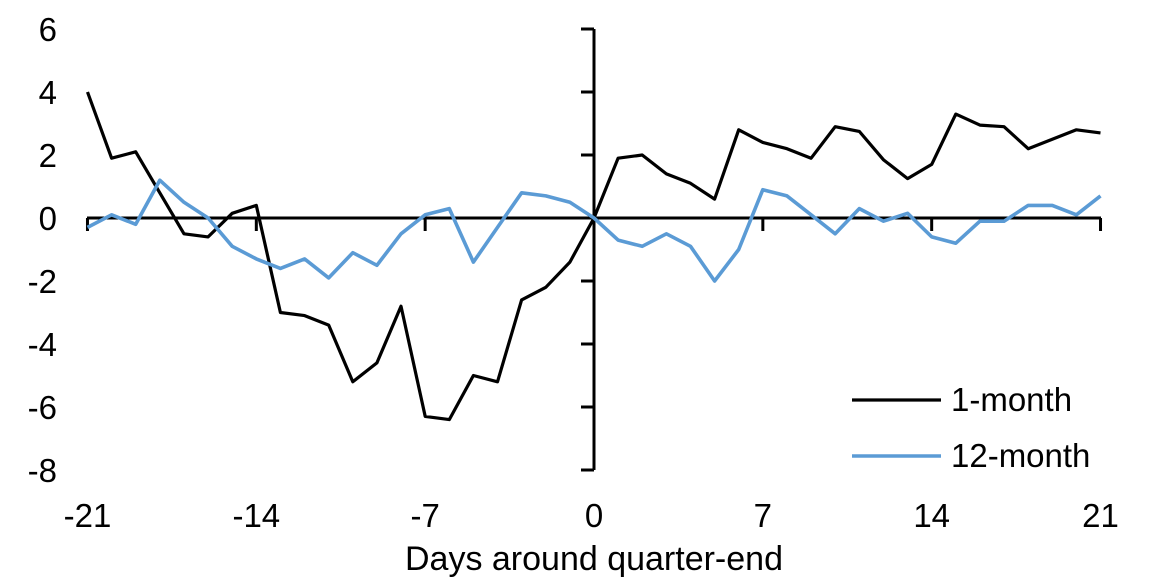  Describe the element at coordinates (42, 470) in the screenshot. I see `y-tick-label--8: -8` at that location.